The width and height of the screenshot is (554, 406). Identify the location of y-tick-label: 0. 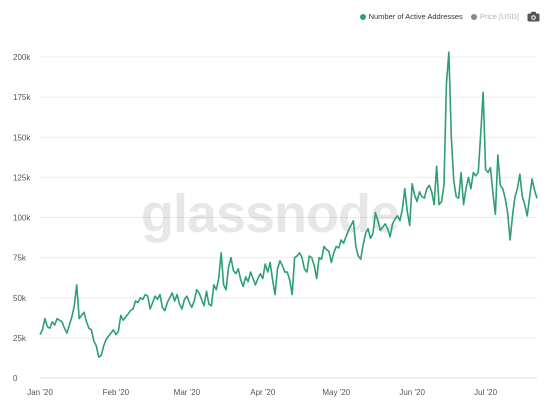
(15, 378).